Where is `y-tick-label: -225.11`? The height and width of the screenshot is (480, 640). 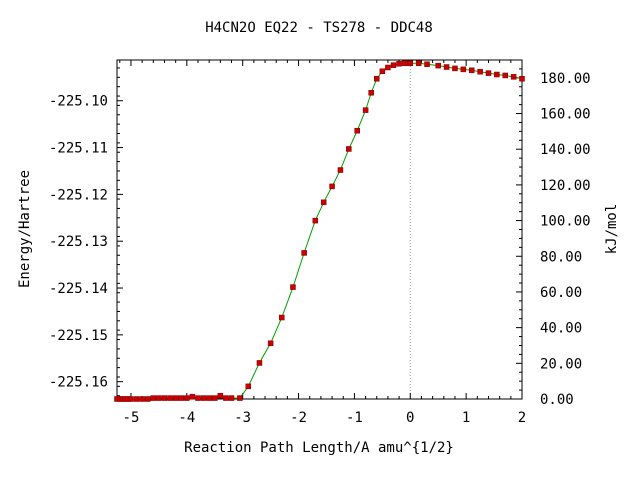
y-tick-label: -225.11 is located at coordinates (78, 149).